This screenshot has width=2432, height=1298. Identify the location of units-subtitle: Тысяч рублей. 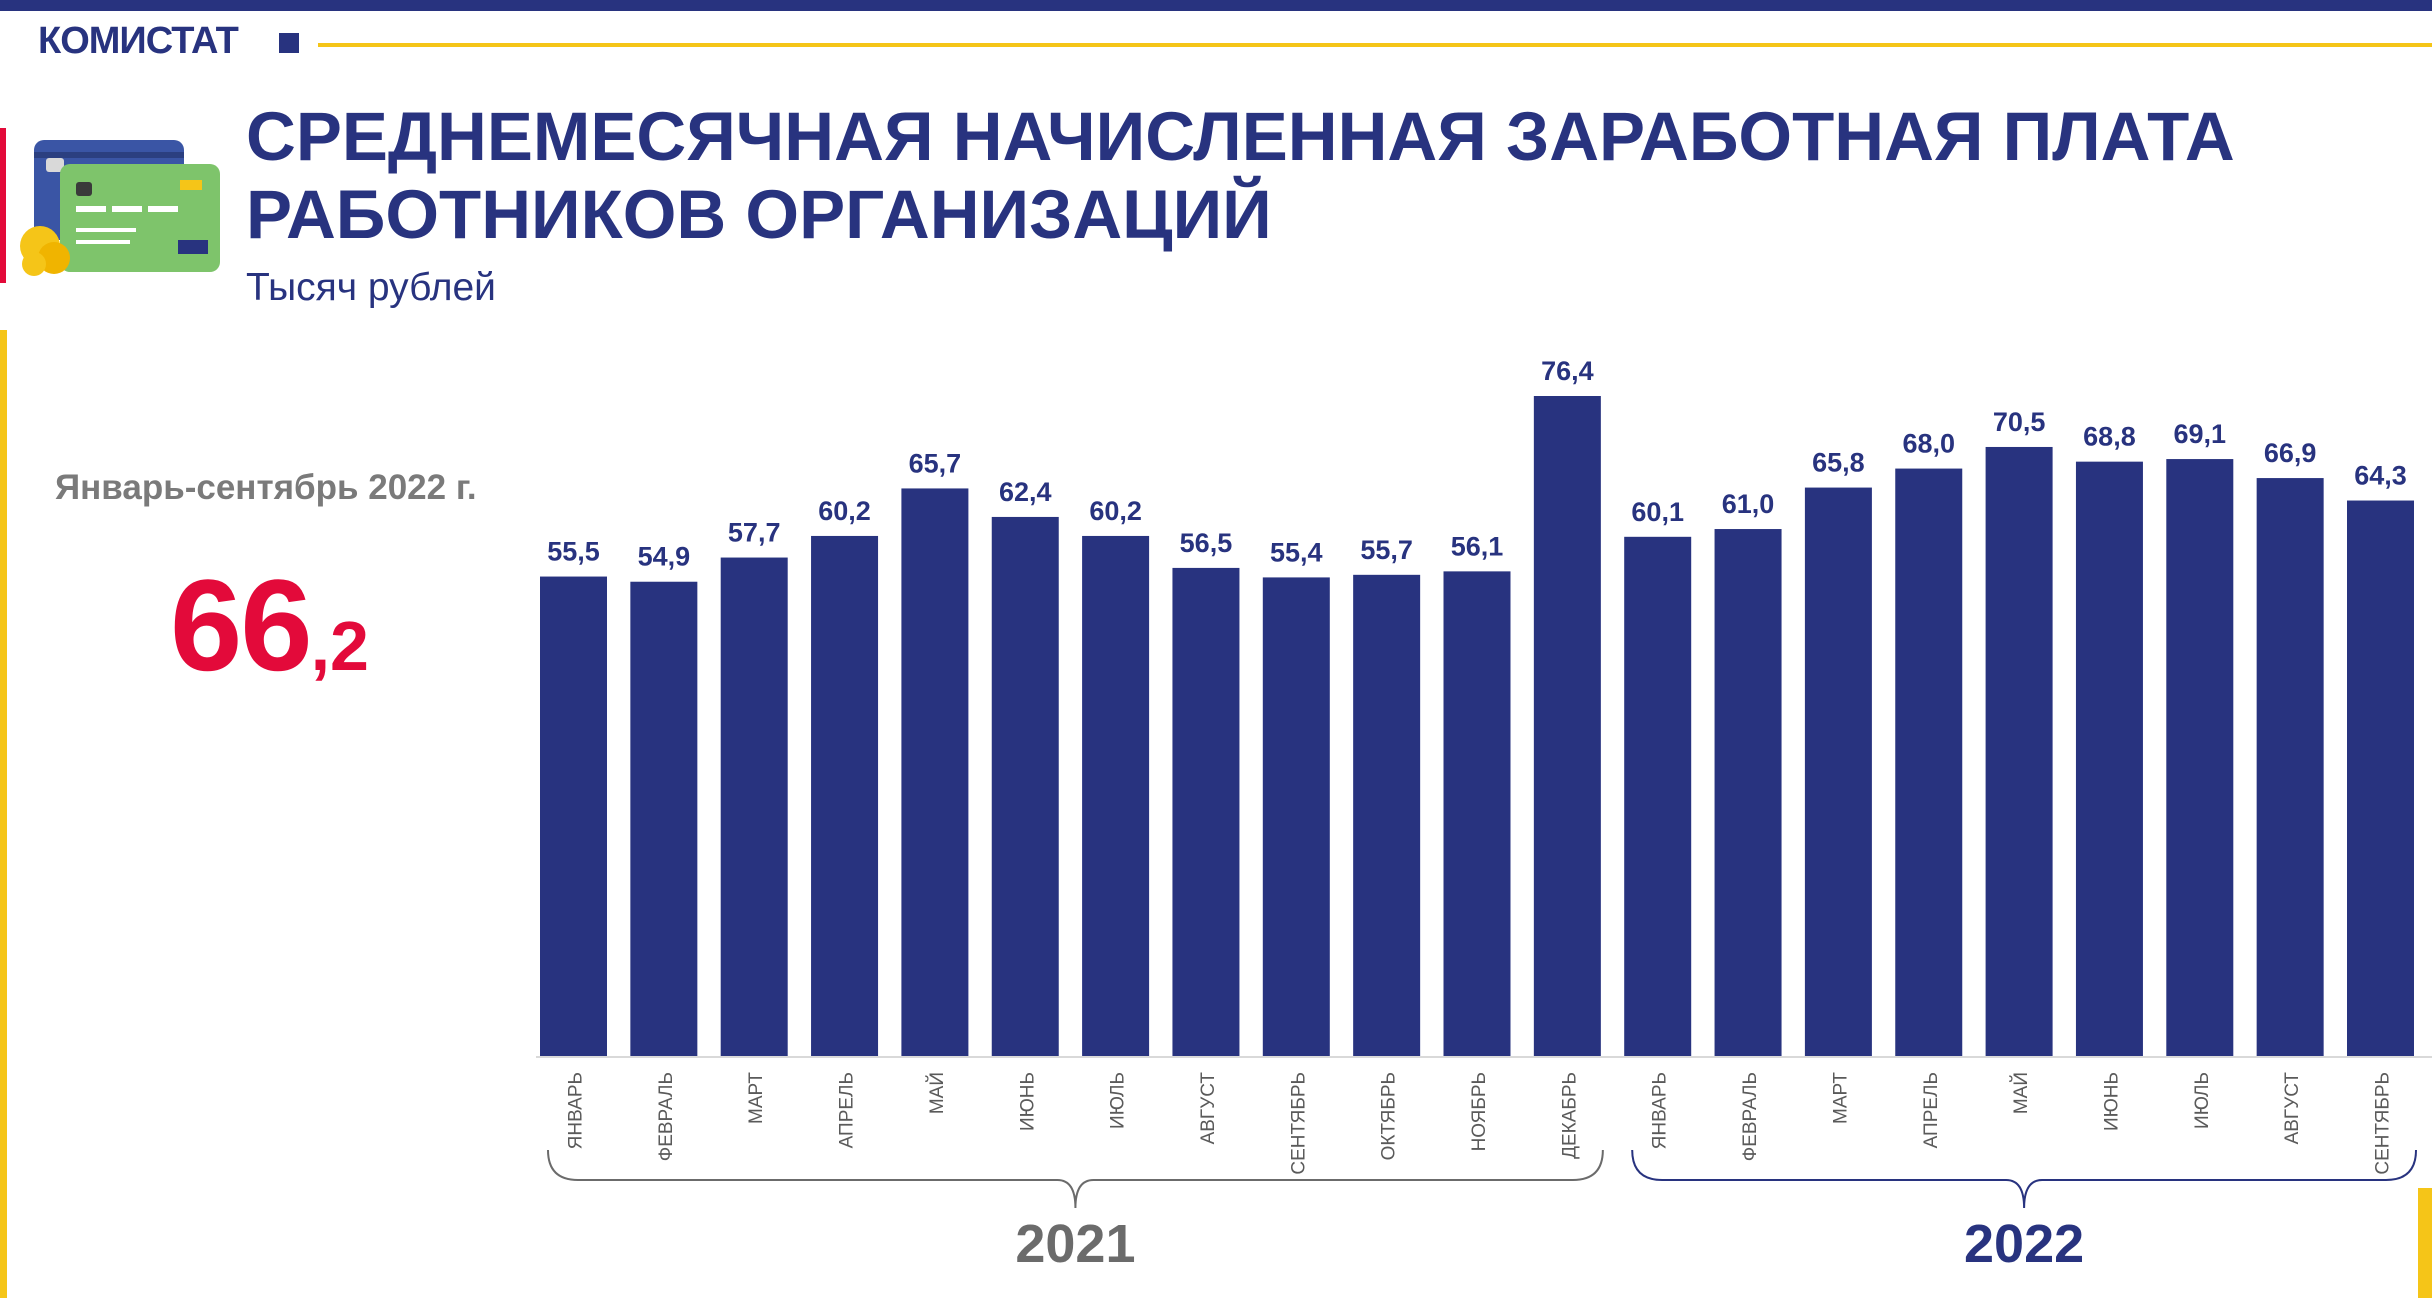
(371, 287).